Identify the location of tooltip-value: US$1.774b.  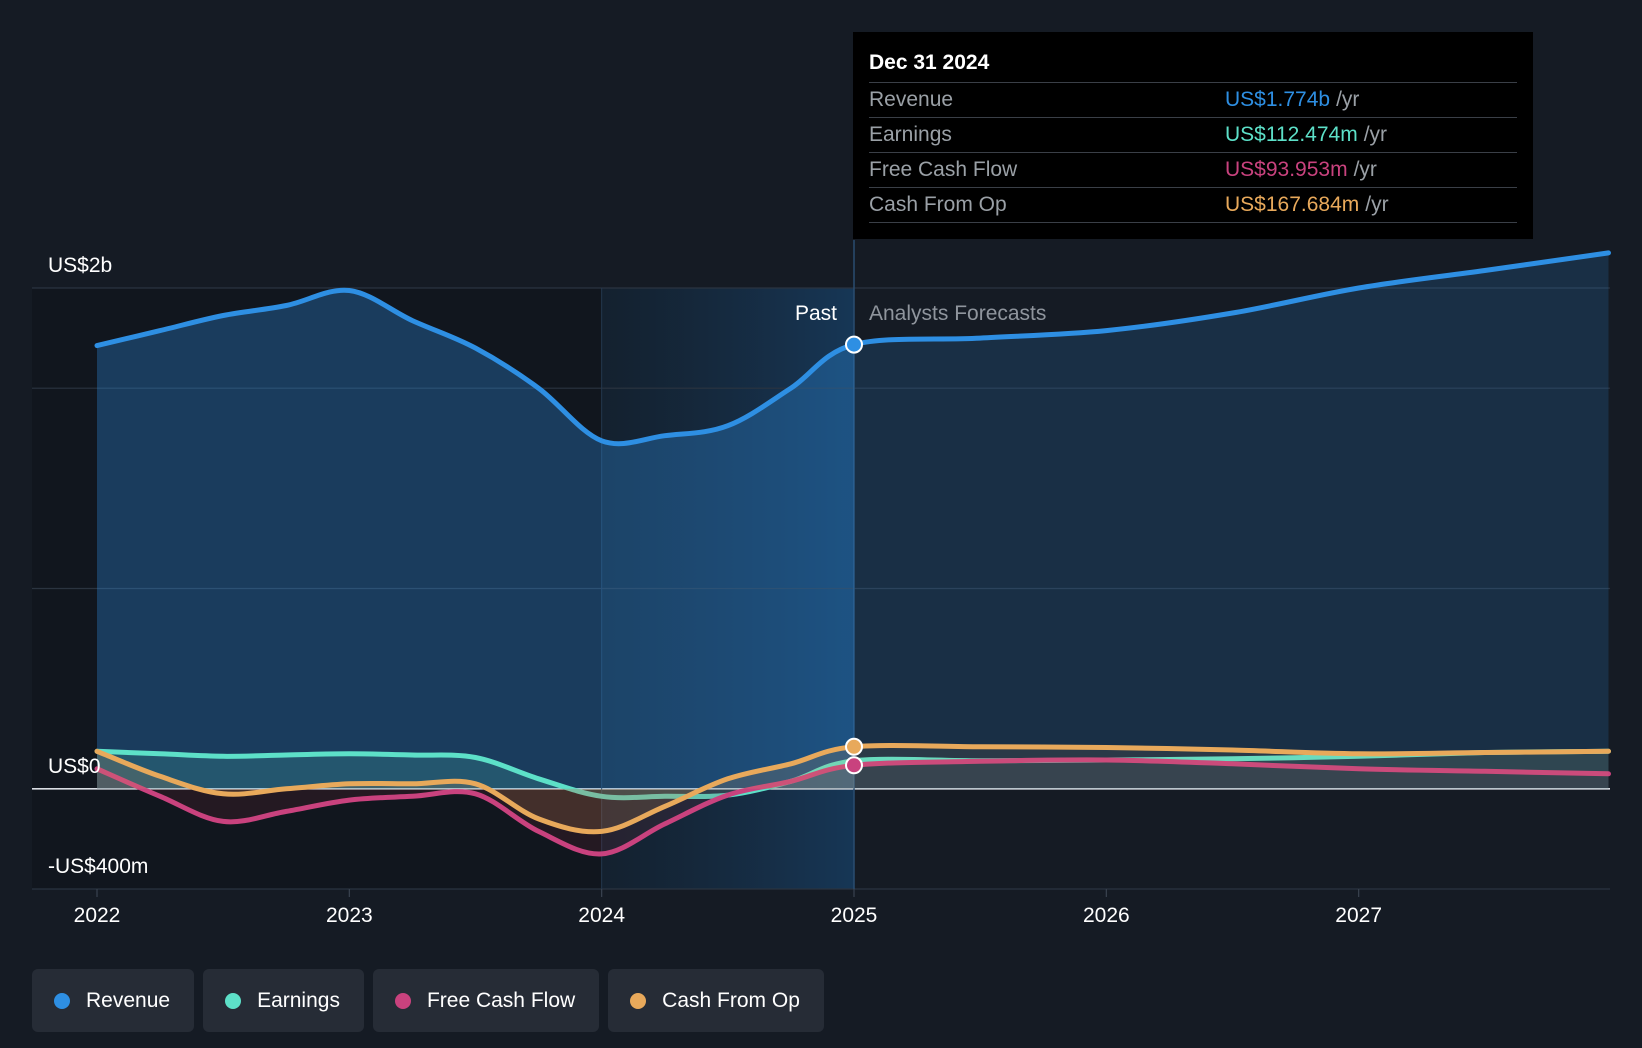
(1278, 99).